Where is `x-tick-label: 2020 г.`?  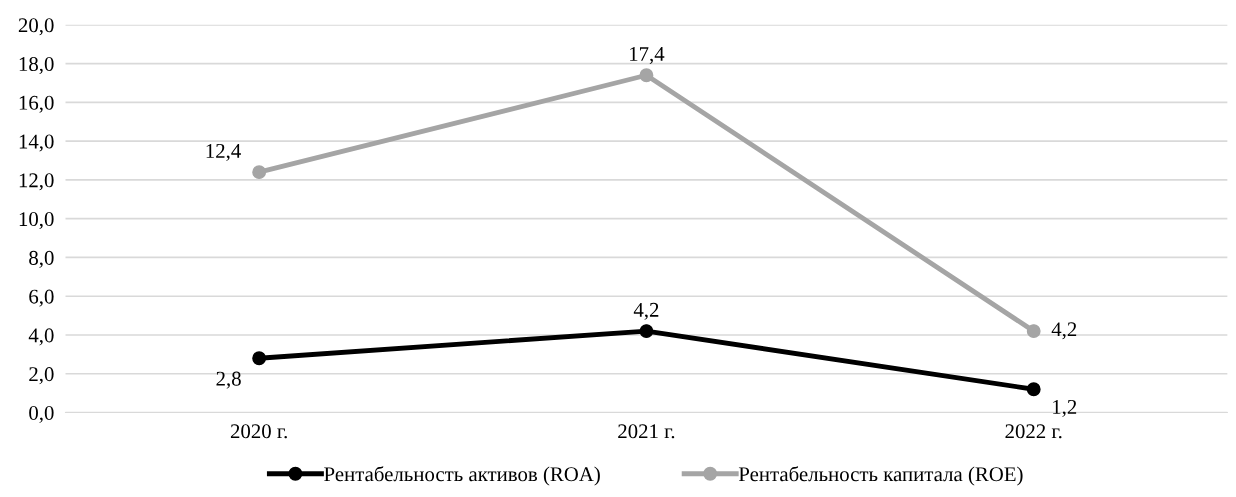 x-tick-label: 2020 г. is located at coordinates (258, 431).